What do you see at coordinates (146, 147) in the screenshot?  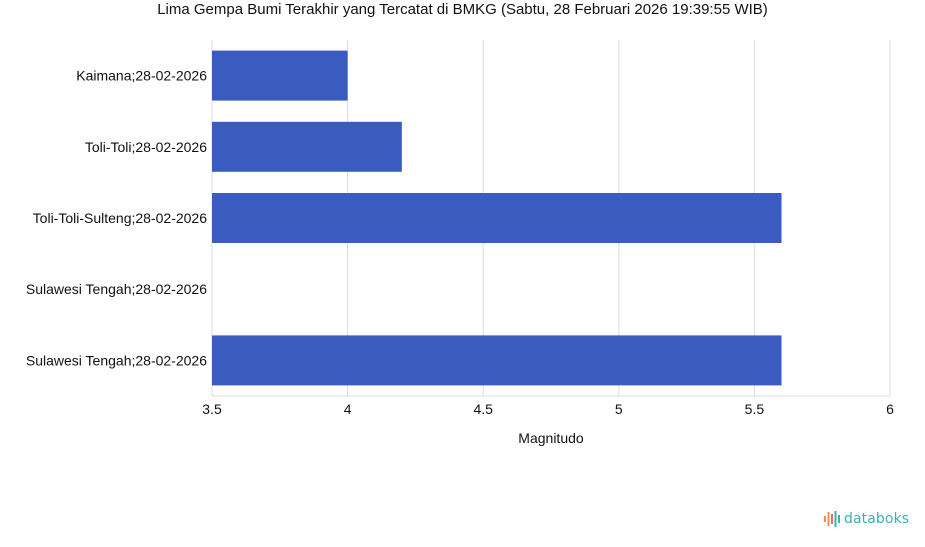 I see `category-label: Toli-Toli;28-02-2026` at bounding box center [146, 147].